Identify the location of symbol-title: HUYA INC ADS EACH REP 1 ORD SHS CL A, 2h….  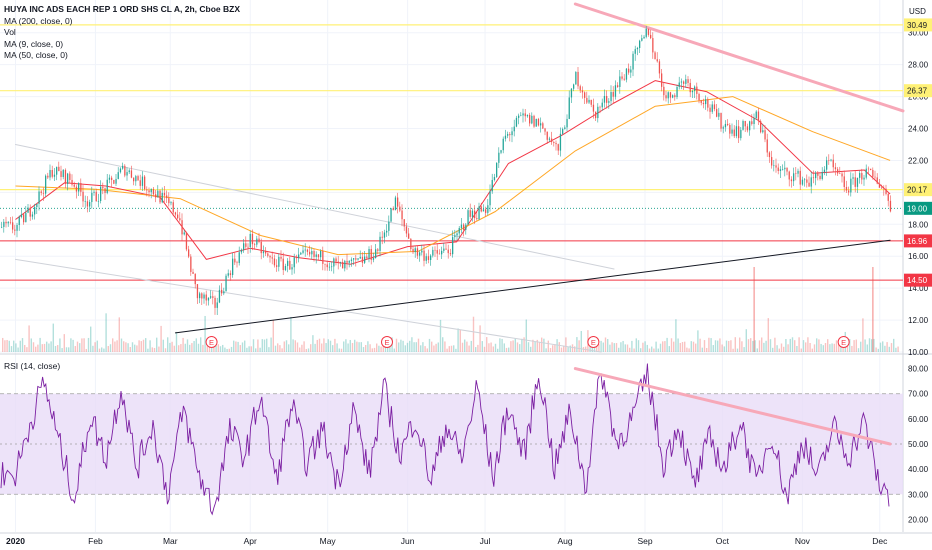
(122, 9).